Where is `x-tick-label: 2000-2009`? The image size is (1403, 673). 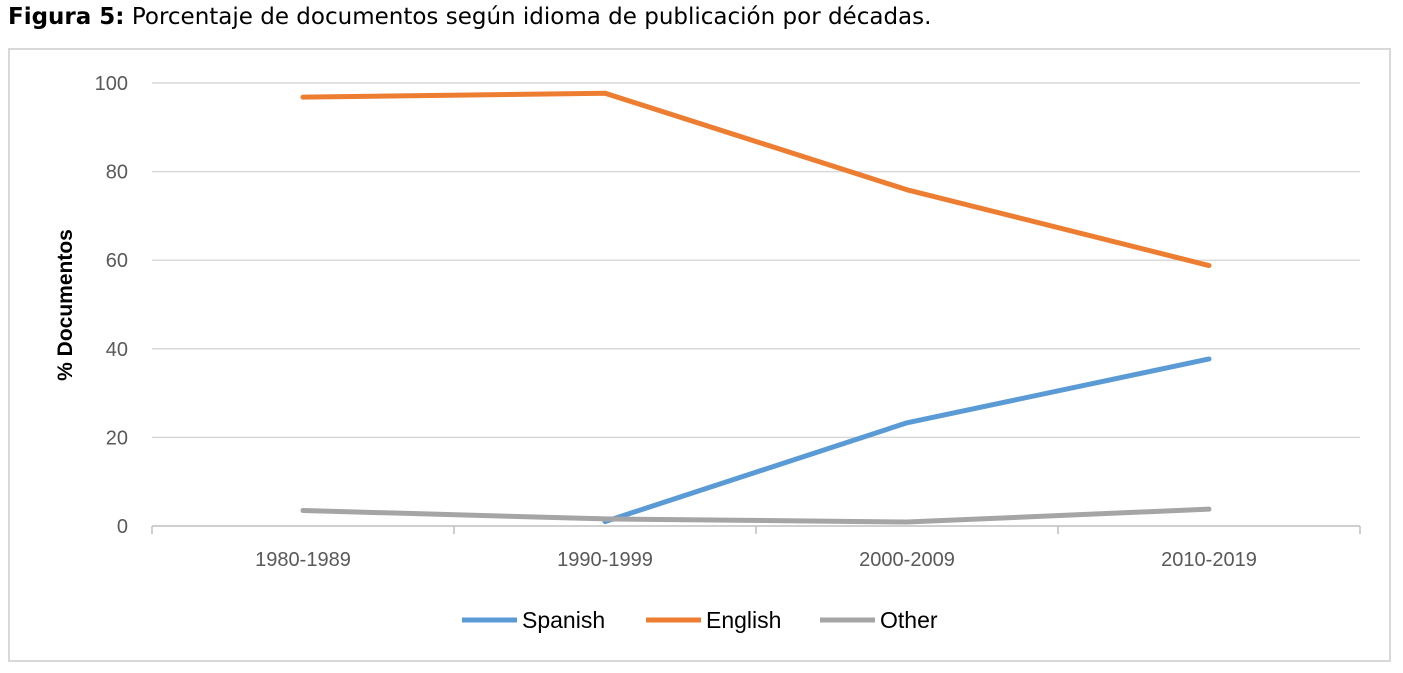 x-tick-label: 2000-2009 is located at coordinates (907, 560).